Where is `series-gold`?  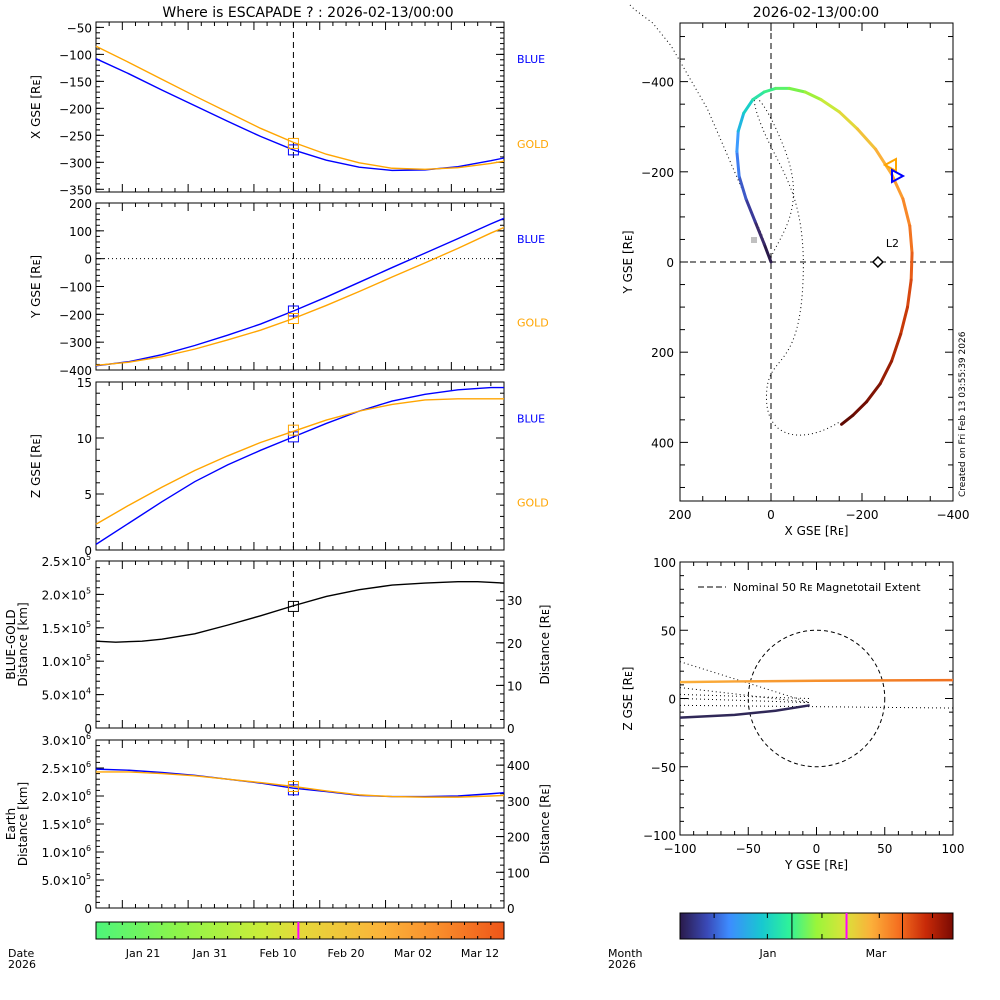
series-gold is located at coordinates (299, 461).